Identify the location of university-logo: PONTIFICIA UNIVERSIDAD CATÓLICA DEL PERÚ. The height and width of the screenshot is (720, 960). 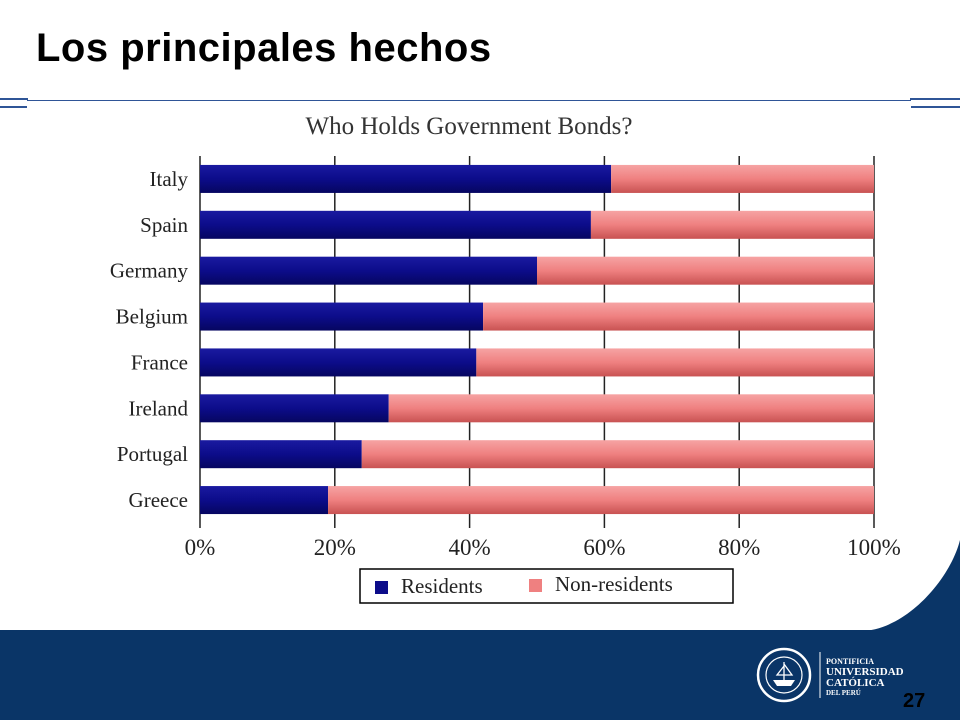
(839, 677).